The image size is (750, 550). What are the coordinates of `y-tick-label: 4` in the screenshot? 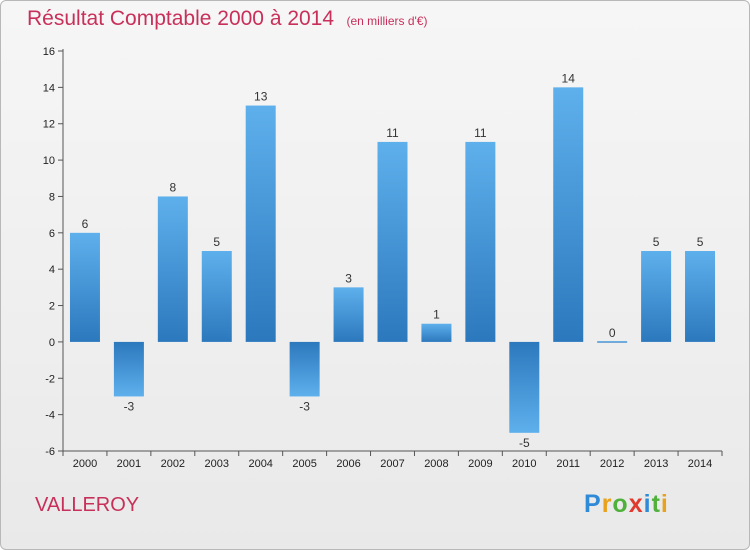 It's located at (52, 270).